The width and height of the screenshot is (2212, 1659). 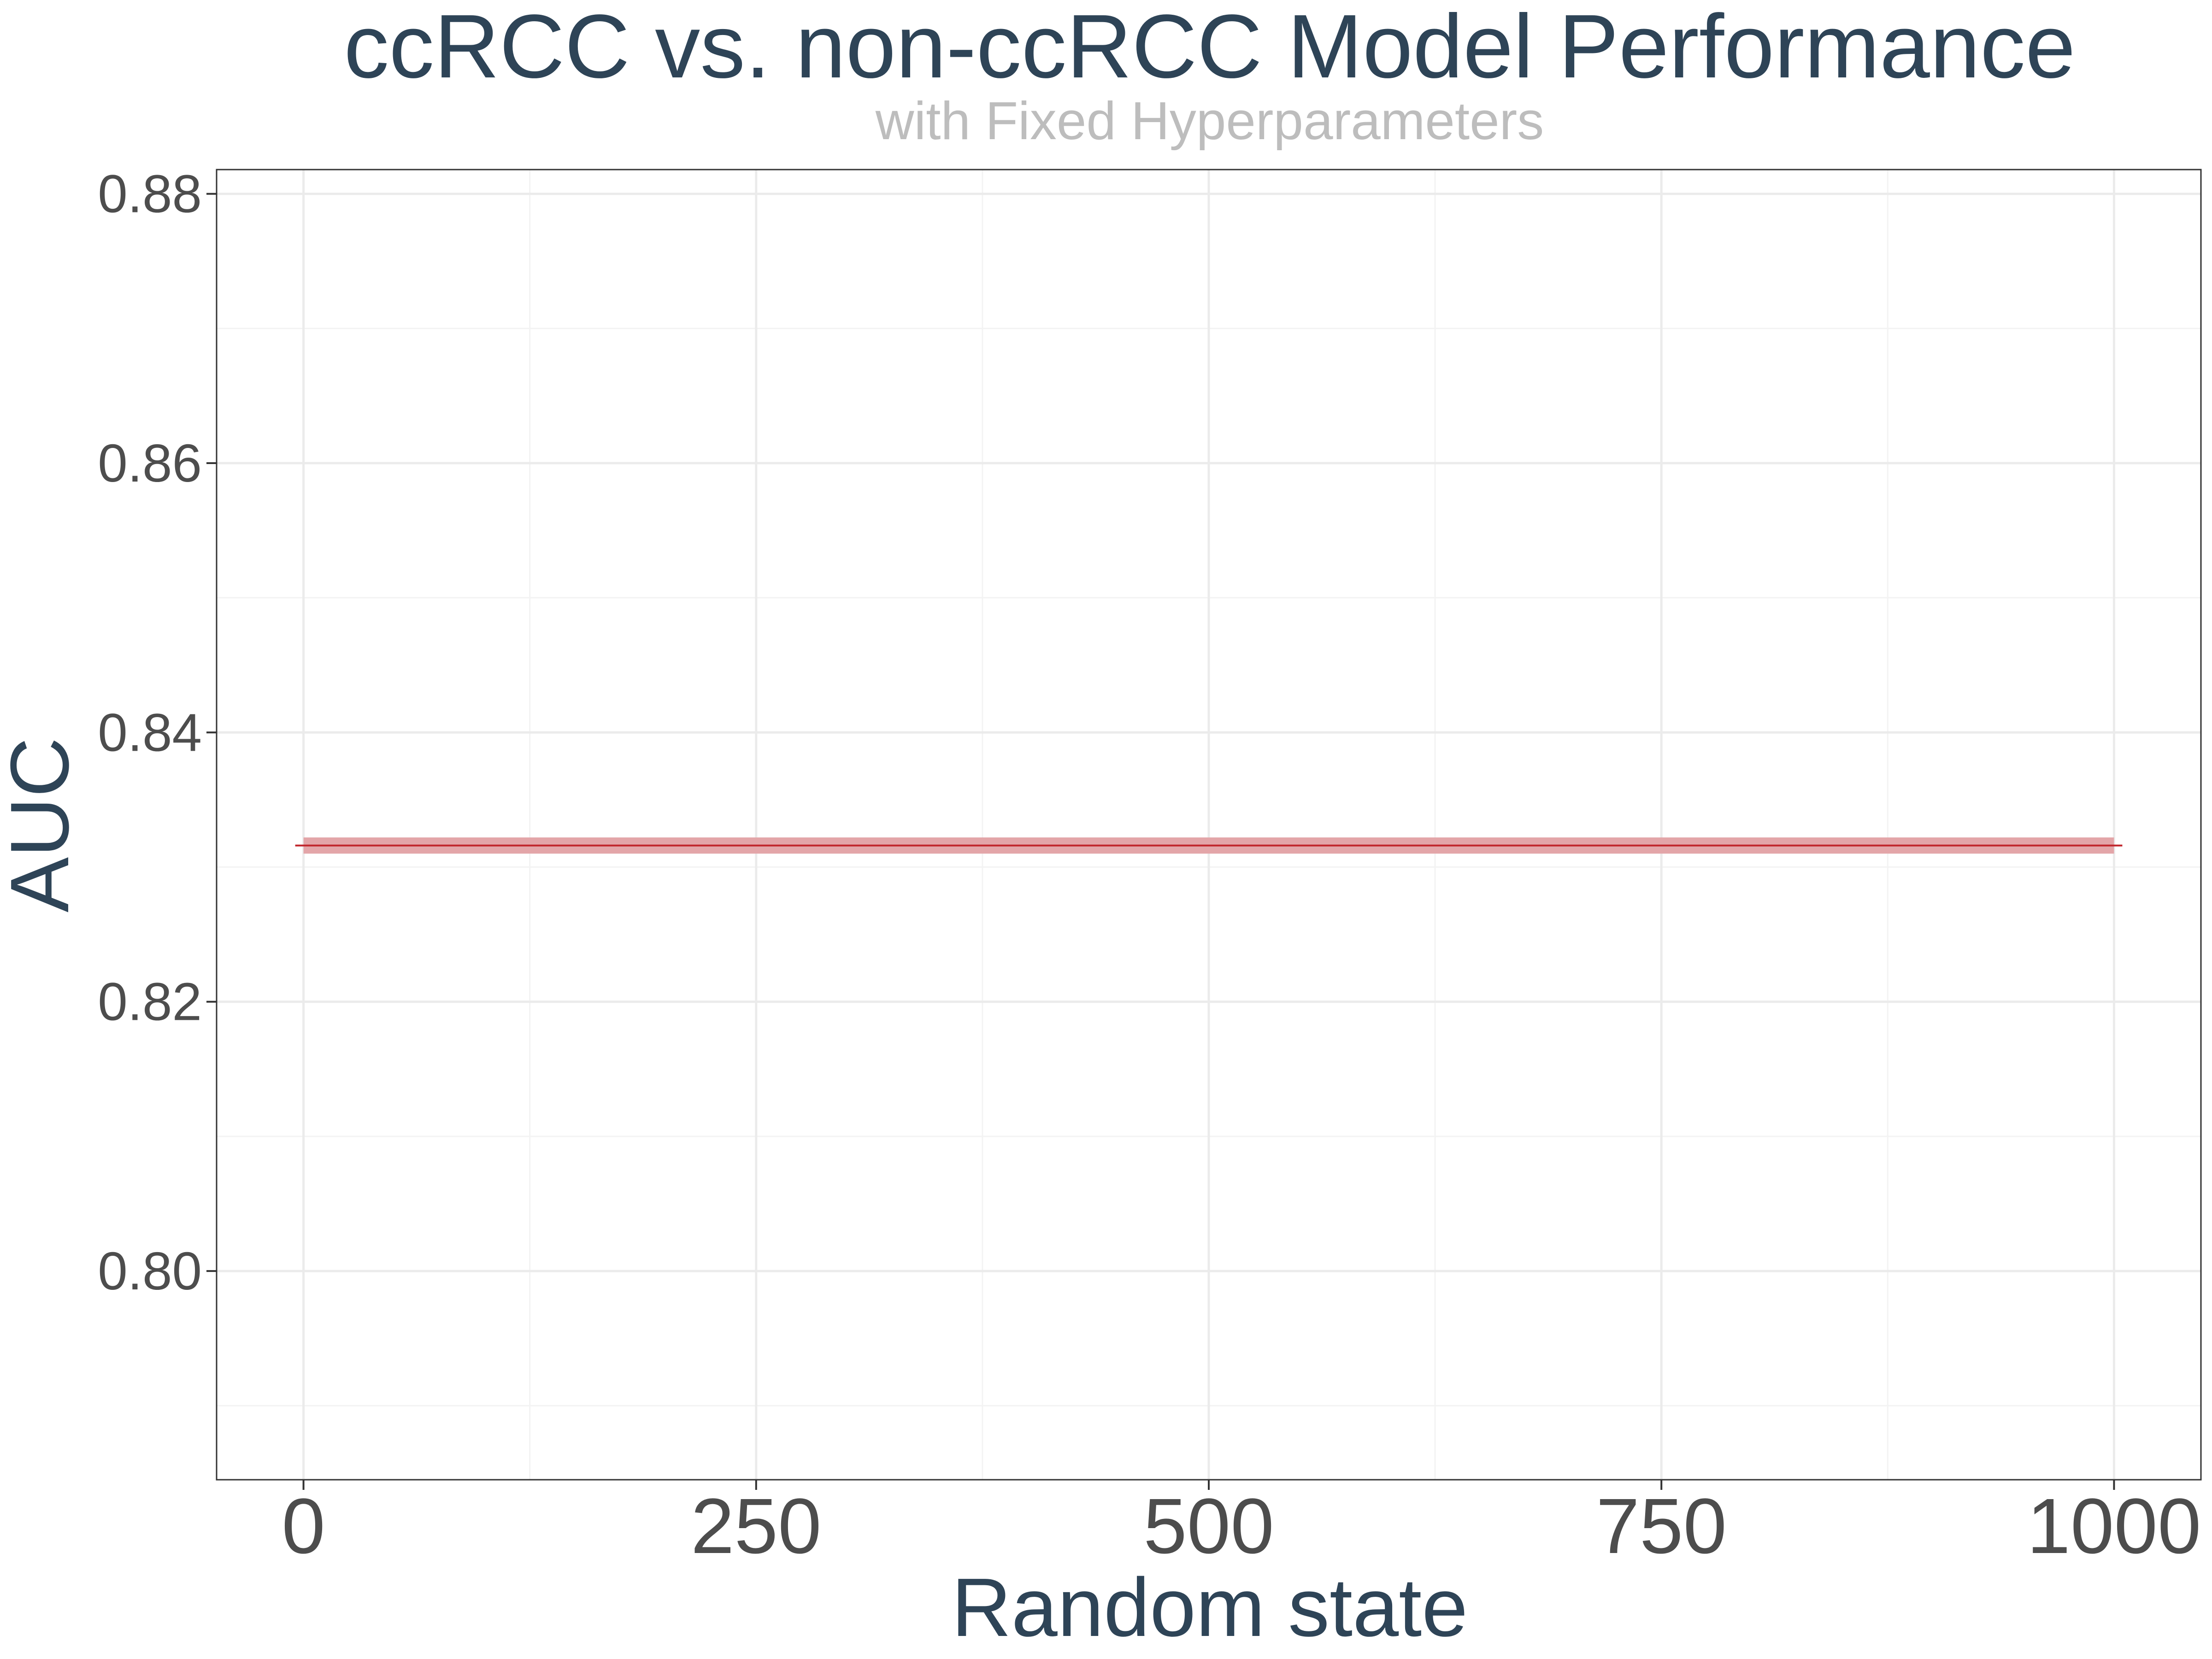 What do you see at coordinates (1210, 1607) in the screenshot?
I see `x-axis-title: Random state` at bounding box center [1210, 1607].